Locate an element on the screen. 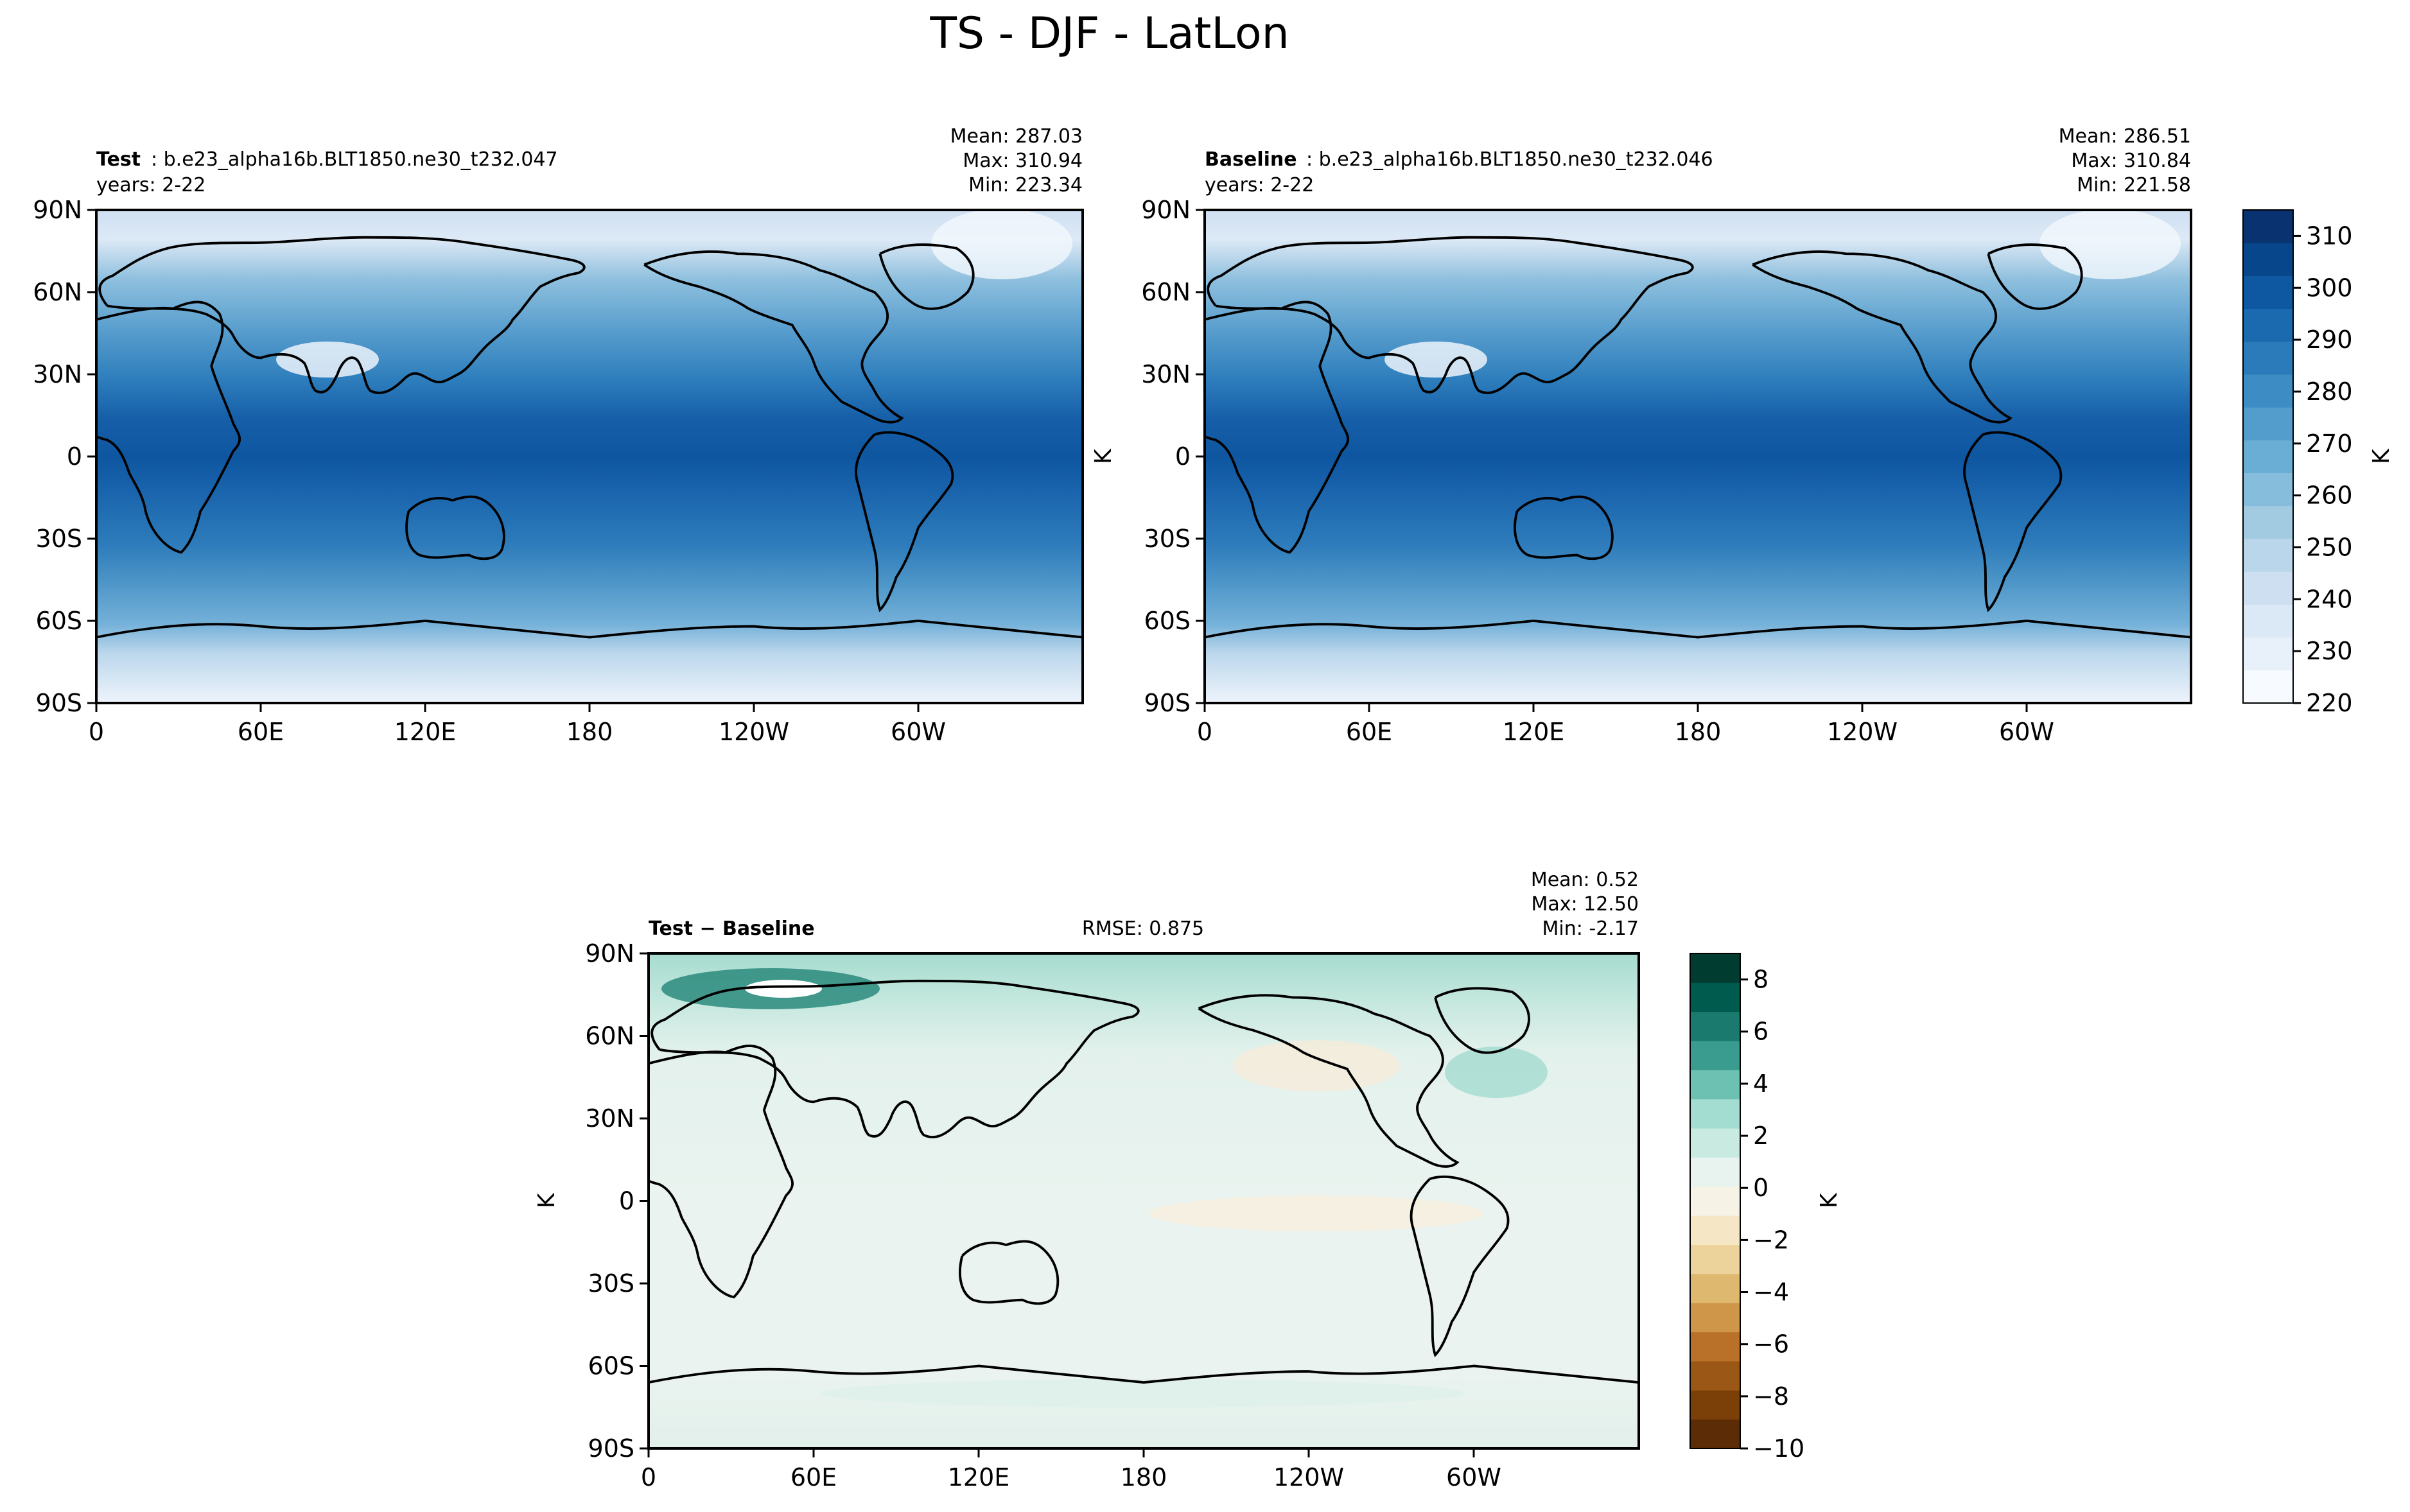 This screenshot has width=2410, height=1512. test-axes: 0 60E 120E 180 120W 60W 90N 60N 30N 0 30S 60S 90S is located at coordinates (490, 471).